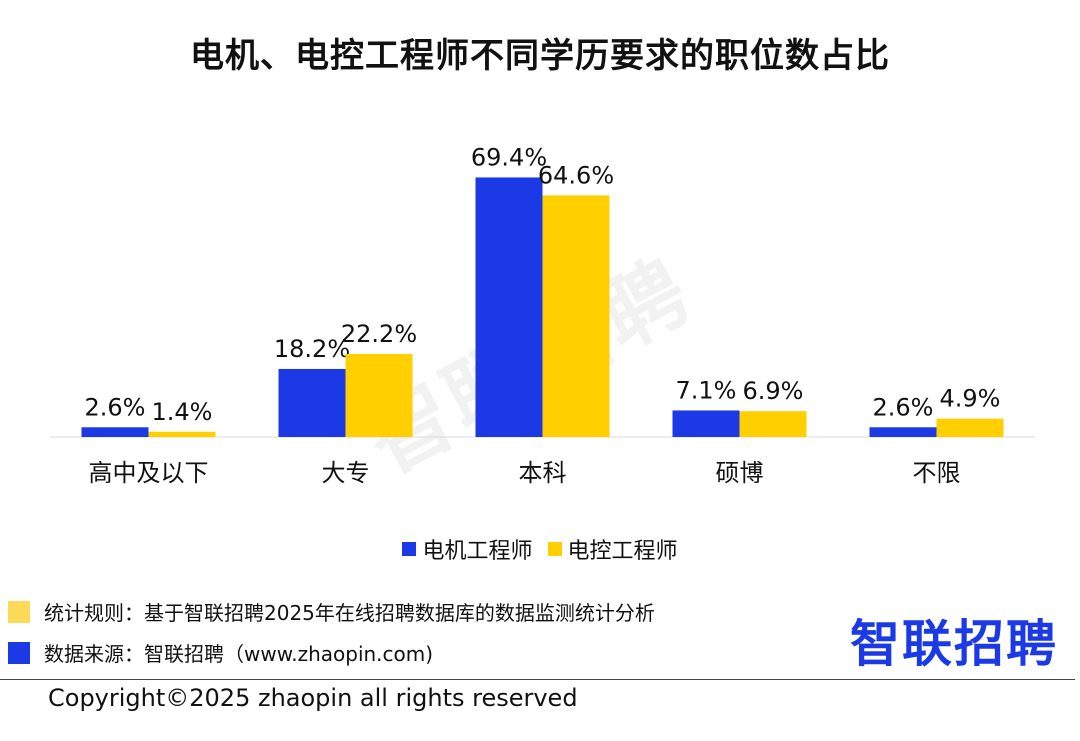 This screenshot has height=741, width=1080. I want to click on category-label-1: 大专, so click(346, 473).